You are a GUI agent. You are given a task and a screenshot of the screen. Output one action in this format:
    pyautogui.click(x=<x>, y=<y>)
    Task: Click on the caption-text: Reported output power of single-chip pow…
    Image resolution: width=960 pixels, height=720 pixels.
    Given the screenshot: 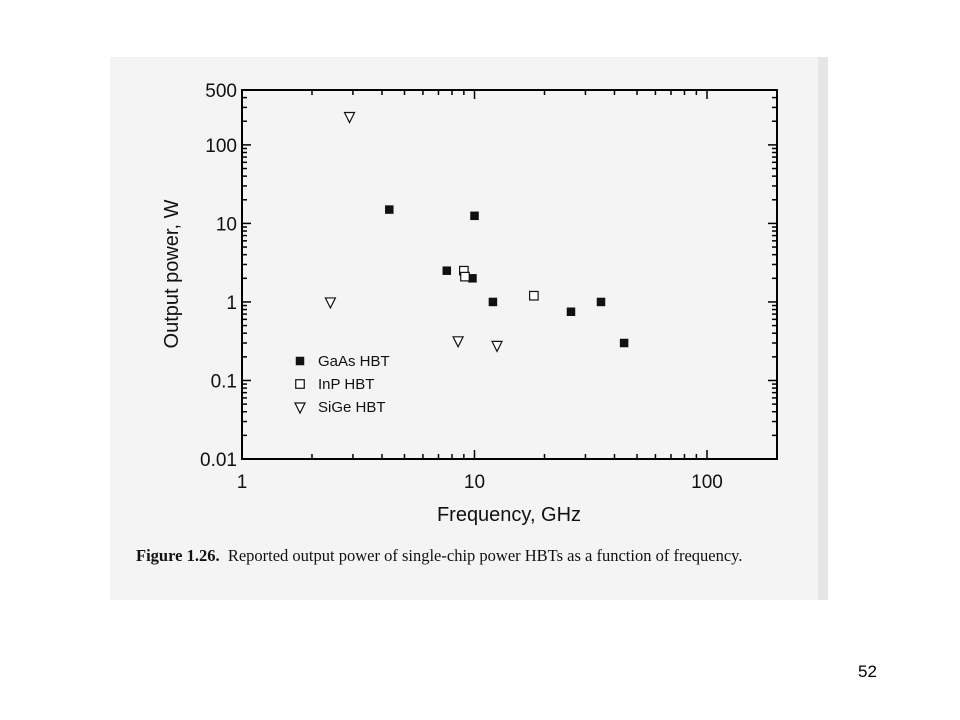 What is the action you would take?
    pyautogui.click(x=485, y=555)
    